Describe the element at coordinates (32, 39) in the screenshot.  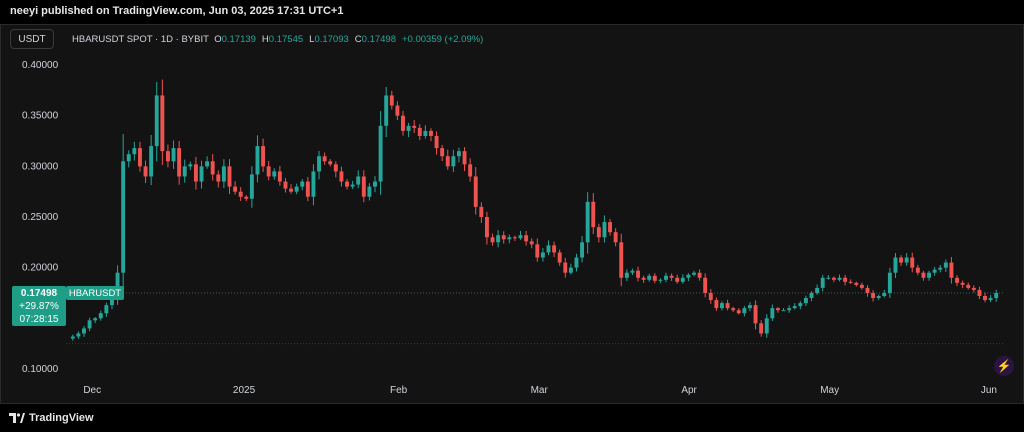
I see `currency-button: USDT` at that location.